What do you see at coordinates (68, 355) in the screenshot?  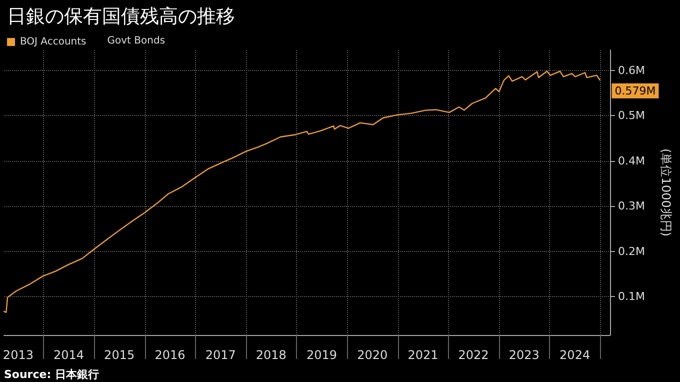 I see `x-tick-label: 2014` at bounding box center [68, 355].